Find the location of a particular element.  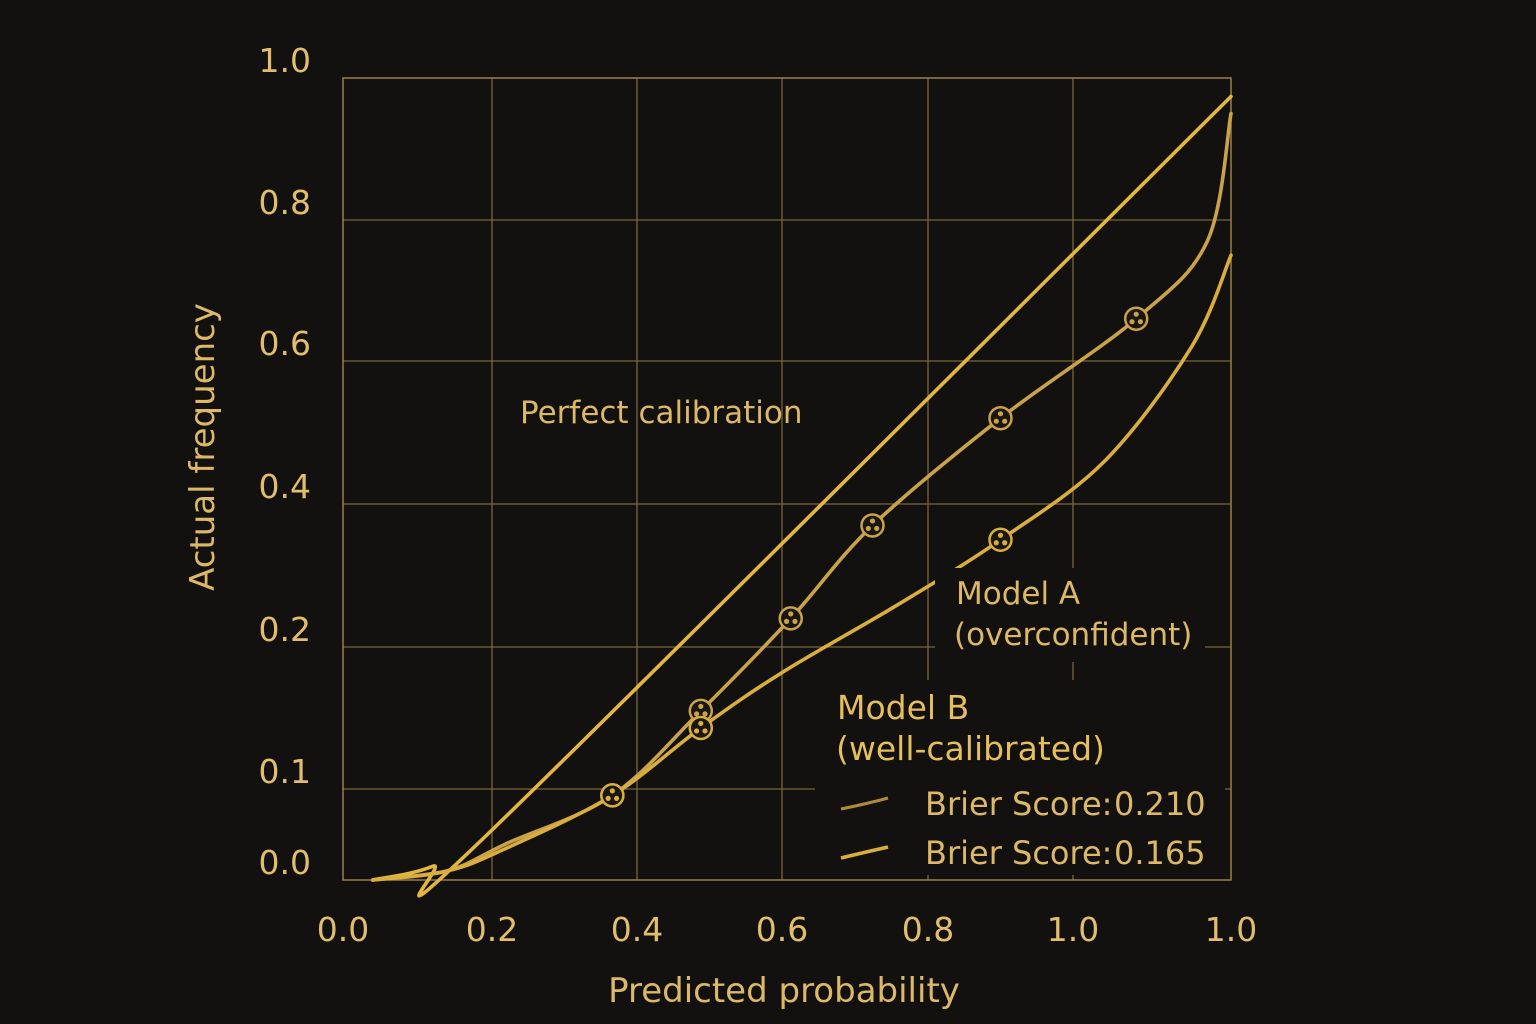

x-tick-label: 0.4 is located at coordinates (637, 929).